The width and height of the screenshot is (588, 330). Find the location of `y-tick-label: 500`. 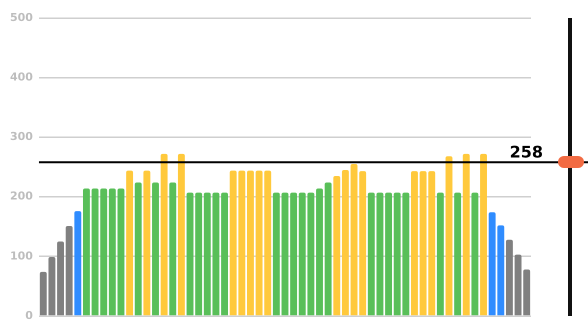

y-tick-label: 500 is located at coordinates (22, 17).